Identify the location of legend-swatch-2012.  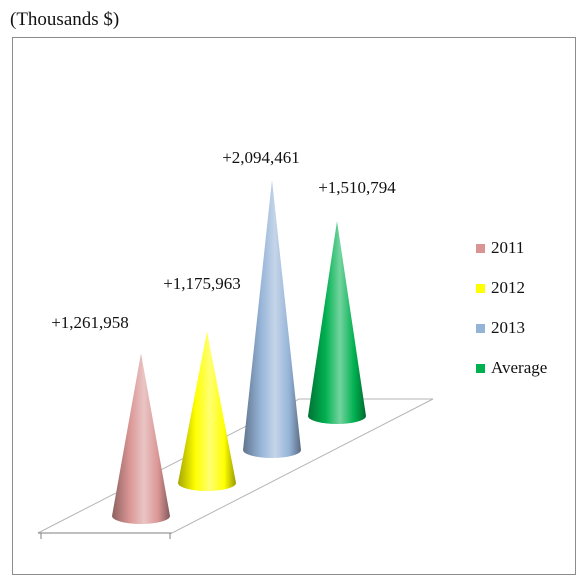
(480, 288).